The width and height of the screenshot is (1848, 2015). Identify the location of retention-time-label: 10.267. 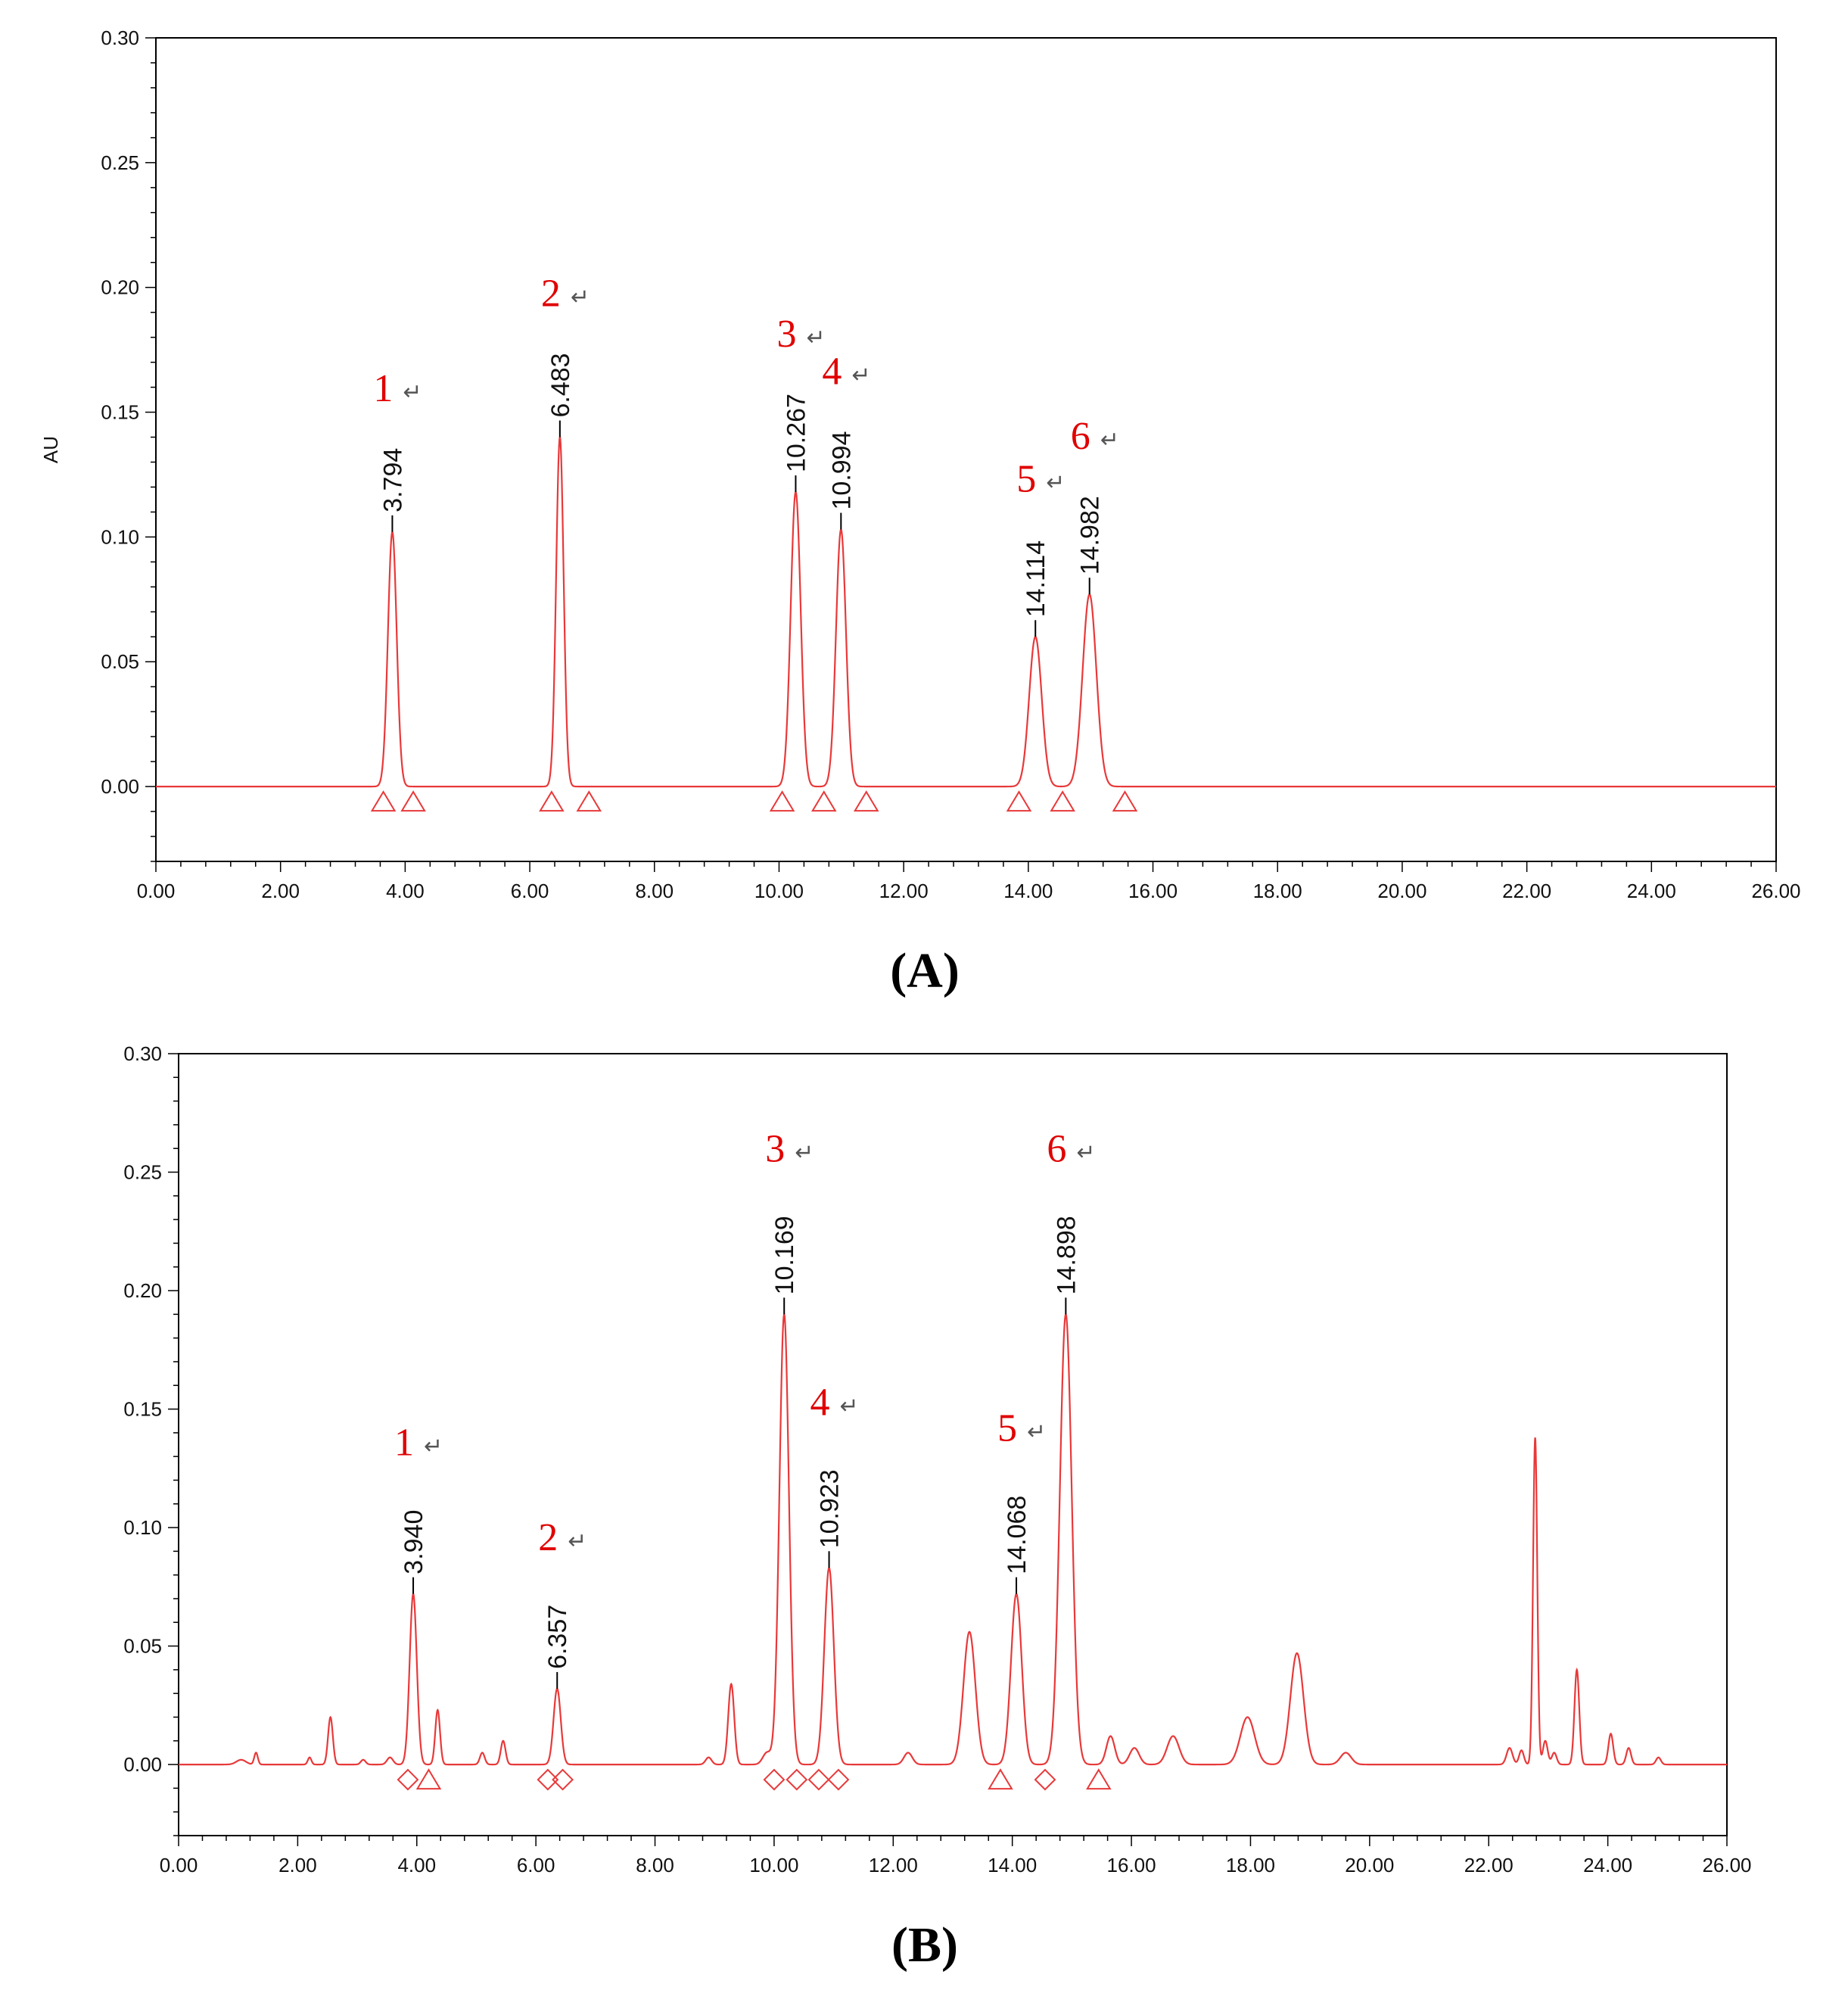
(796, 433).